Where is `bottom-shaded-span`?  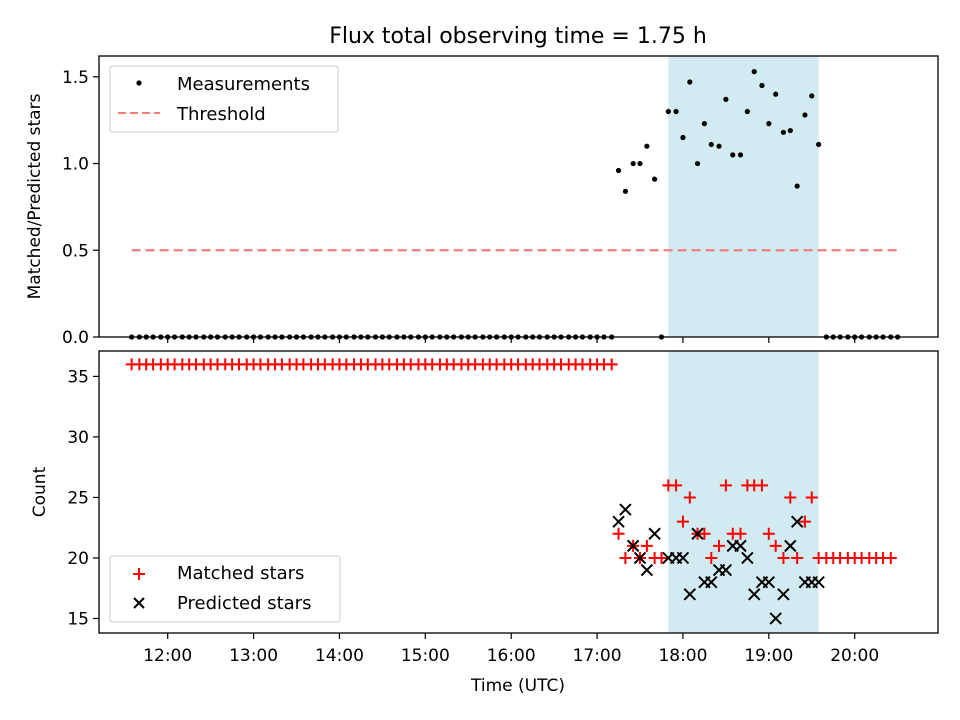
bottom-shaded-span is located at coordinates (743, 492).